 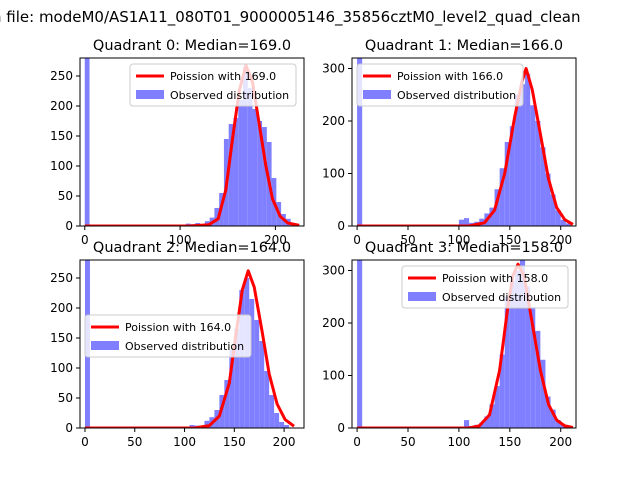 What do you see at coordinates (69, 226) in the screenshot?
I see `y-tick-label: 0` at bounding box center [69, 226].